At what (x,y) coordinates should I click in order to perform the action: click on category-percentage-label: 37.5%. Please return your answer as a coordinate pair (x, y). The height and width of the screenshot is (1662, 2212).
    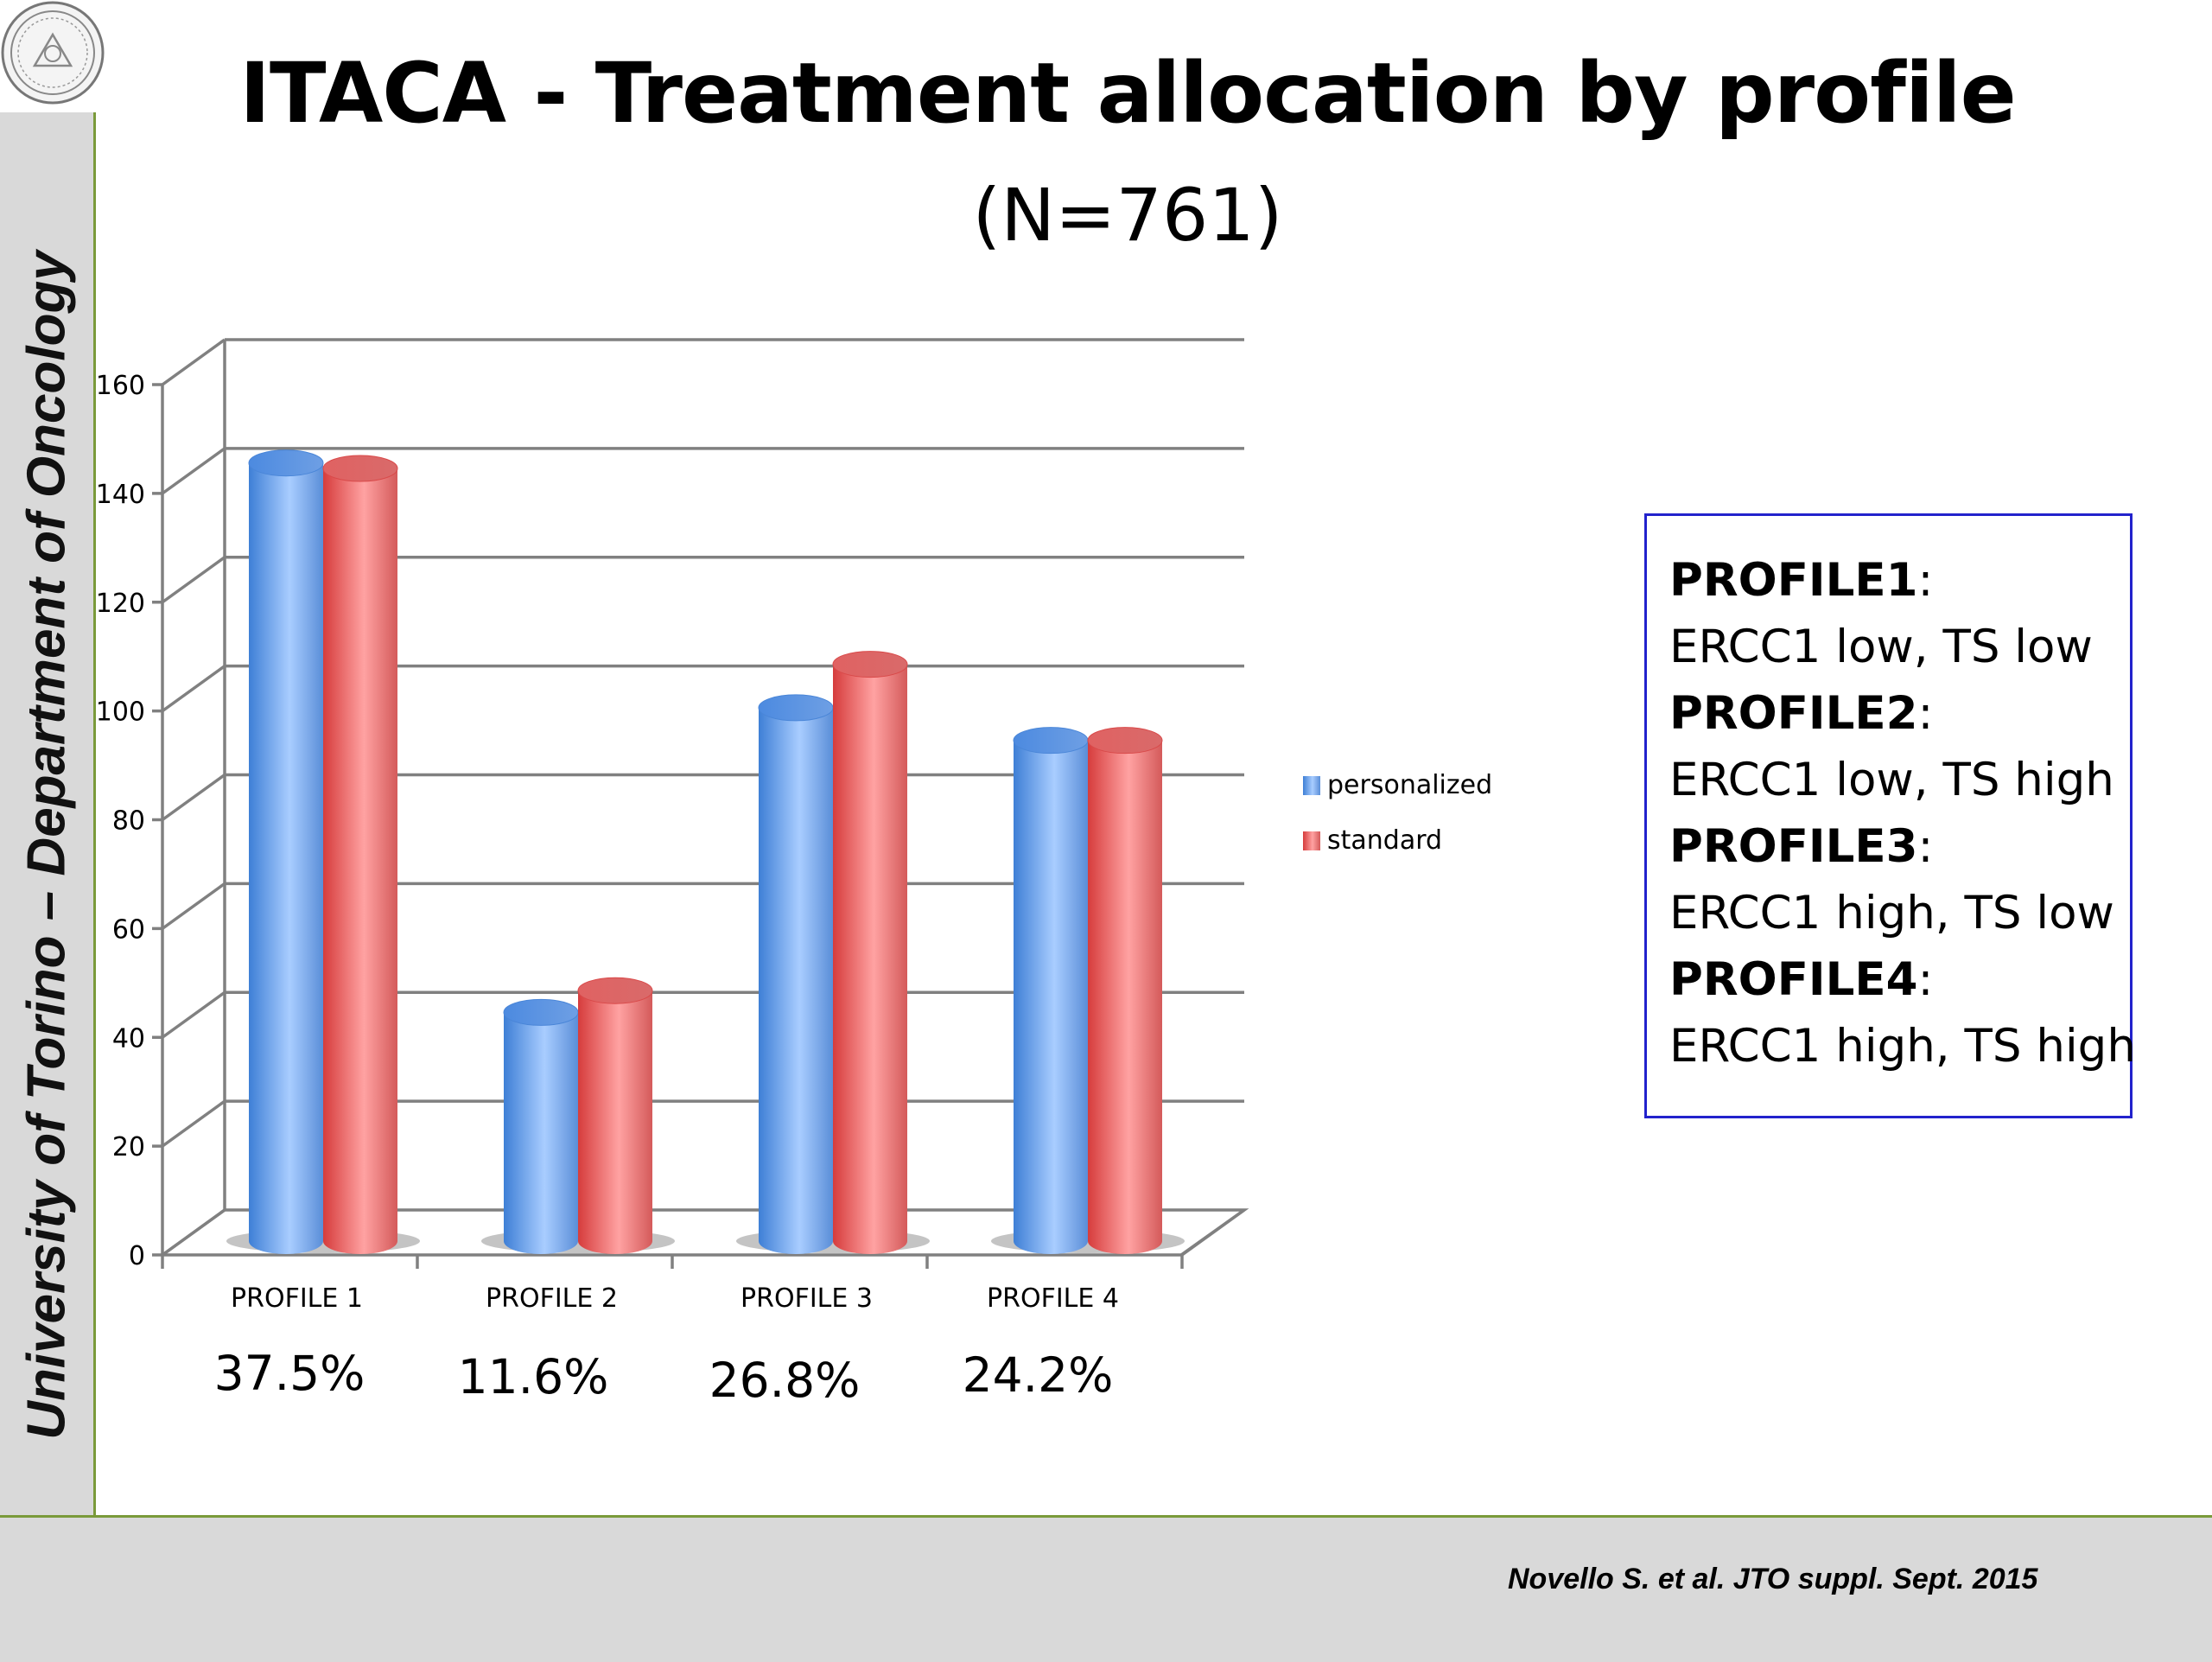
    Looking at the image, I should click on (289, 1373).